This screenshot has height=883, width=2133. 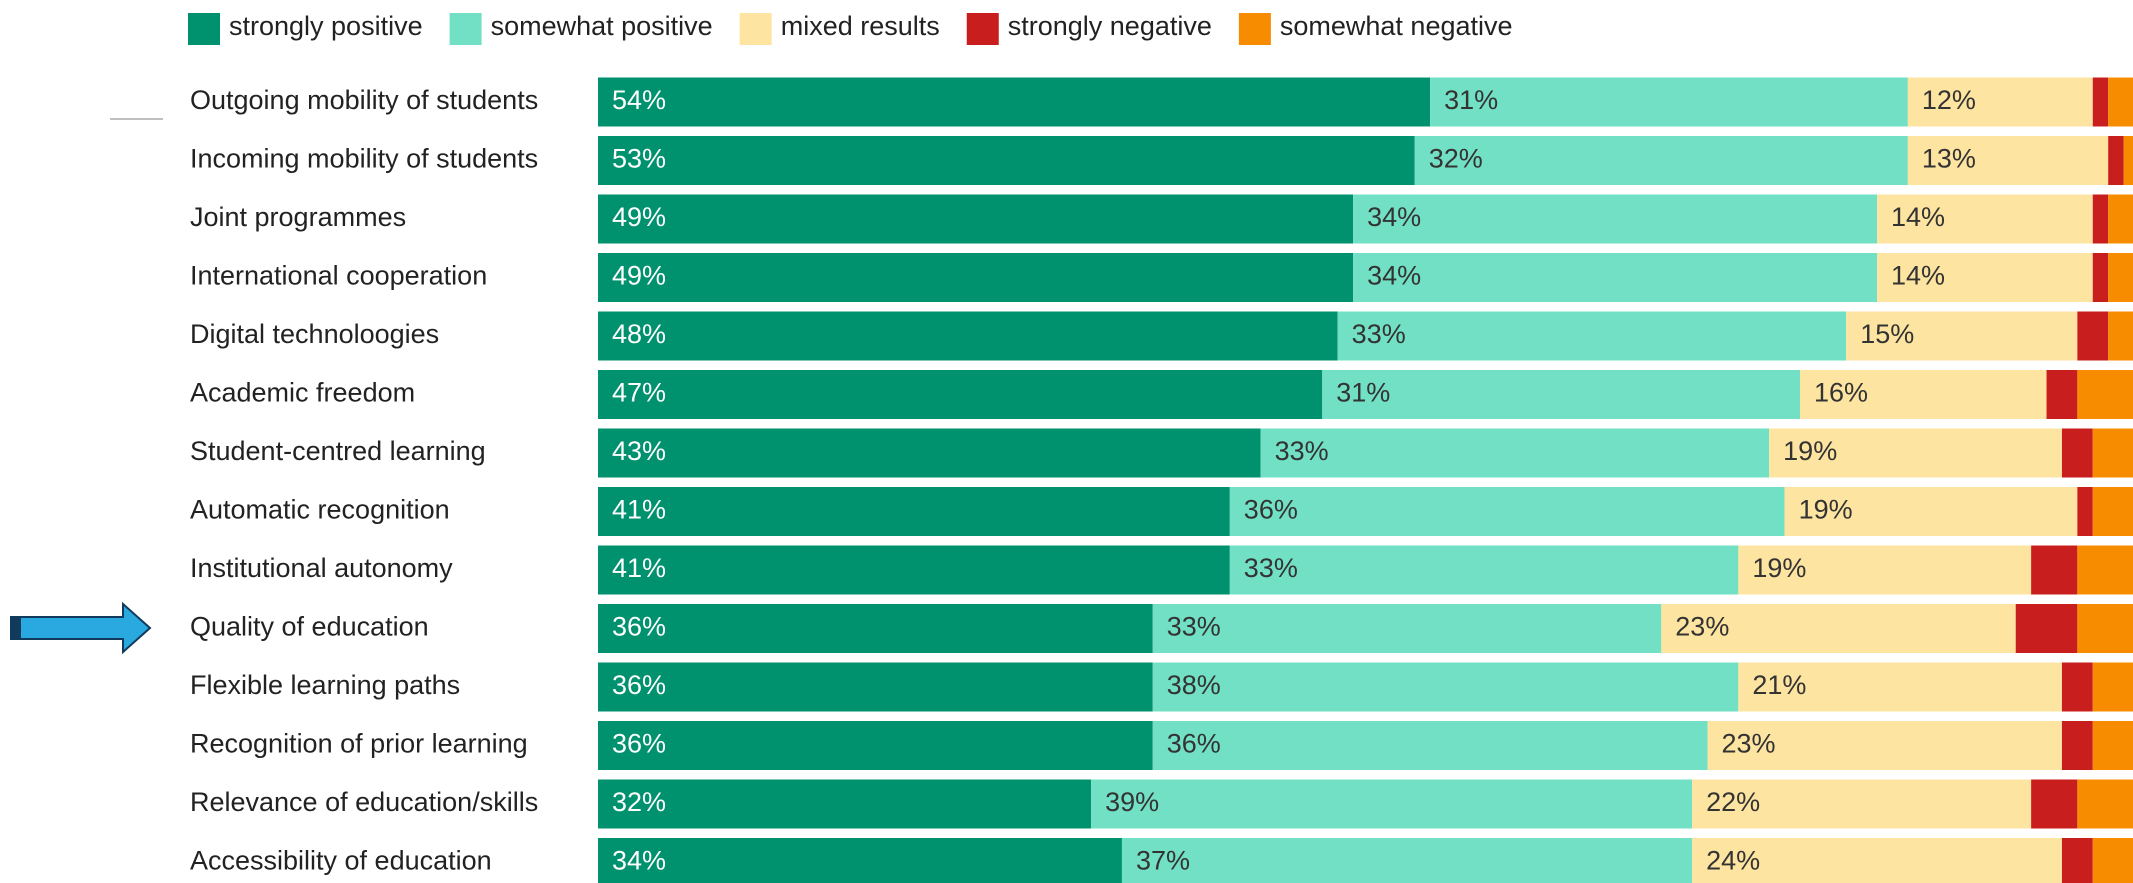 What do you see at coordinates (325, 685) in the screenshot?
I see `category-label: Flexible learning paths` at bounding box center [325, 685].